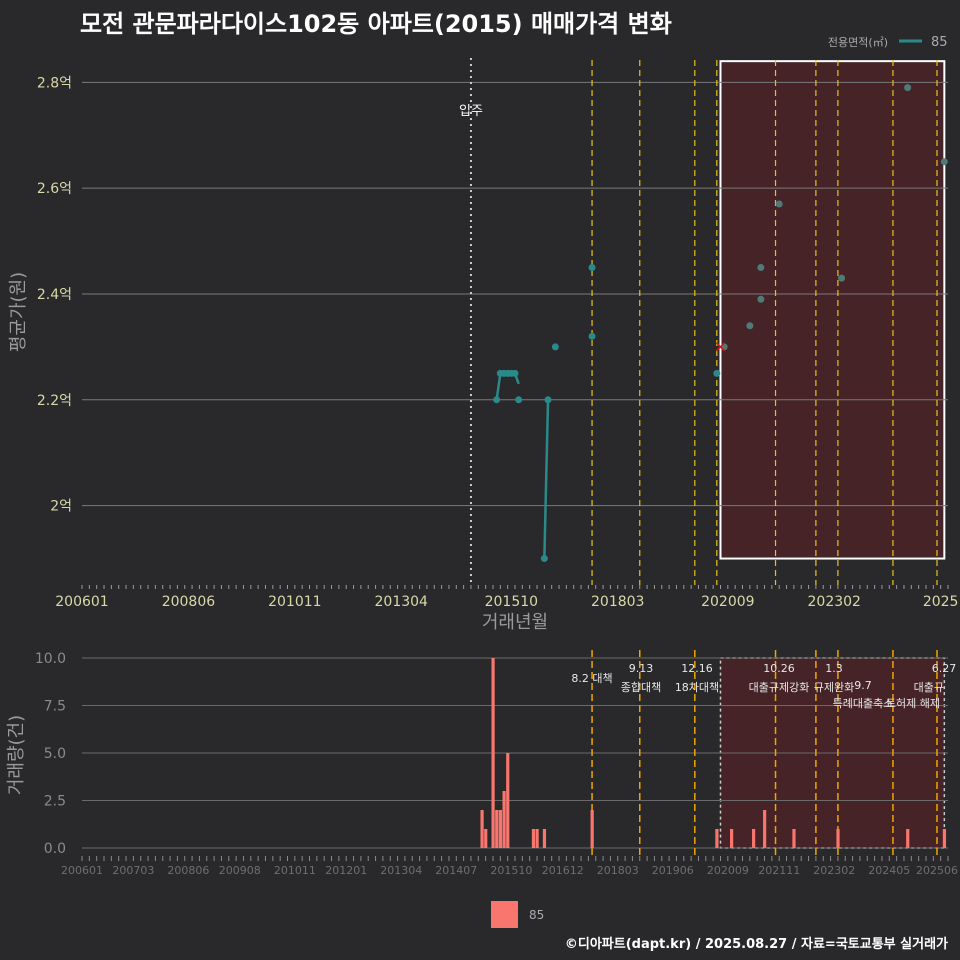  Describe the element at coordinates (697, 668) in the screenshot. I see `policy-date-label: 12.16` at that location.